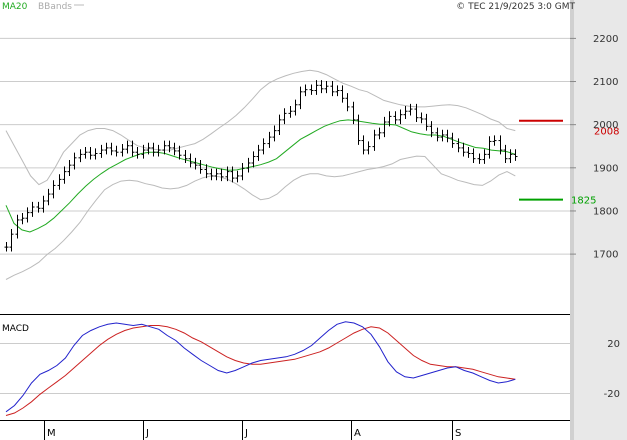 The image size is (627, 440). I want to click on y-tick-label: 1800, so click(605, 211).